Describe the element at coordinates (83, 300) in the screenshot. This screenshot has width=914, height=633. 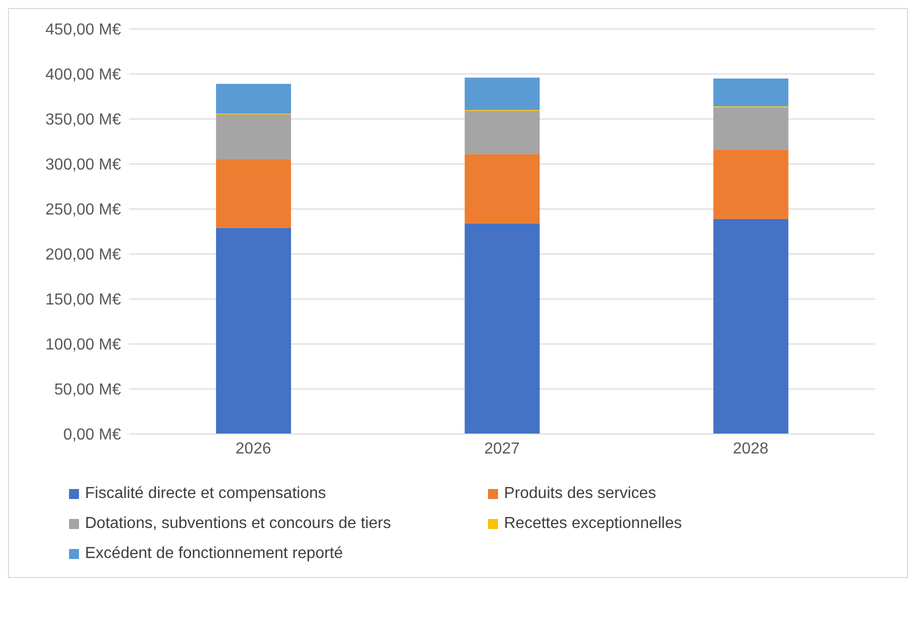
I see `y-tick-label: 150,00 M€` at that location.